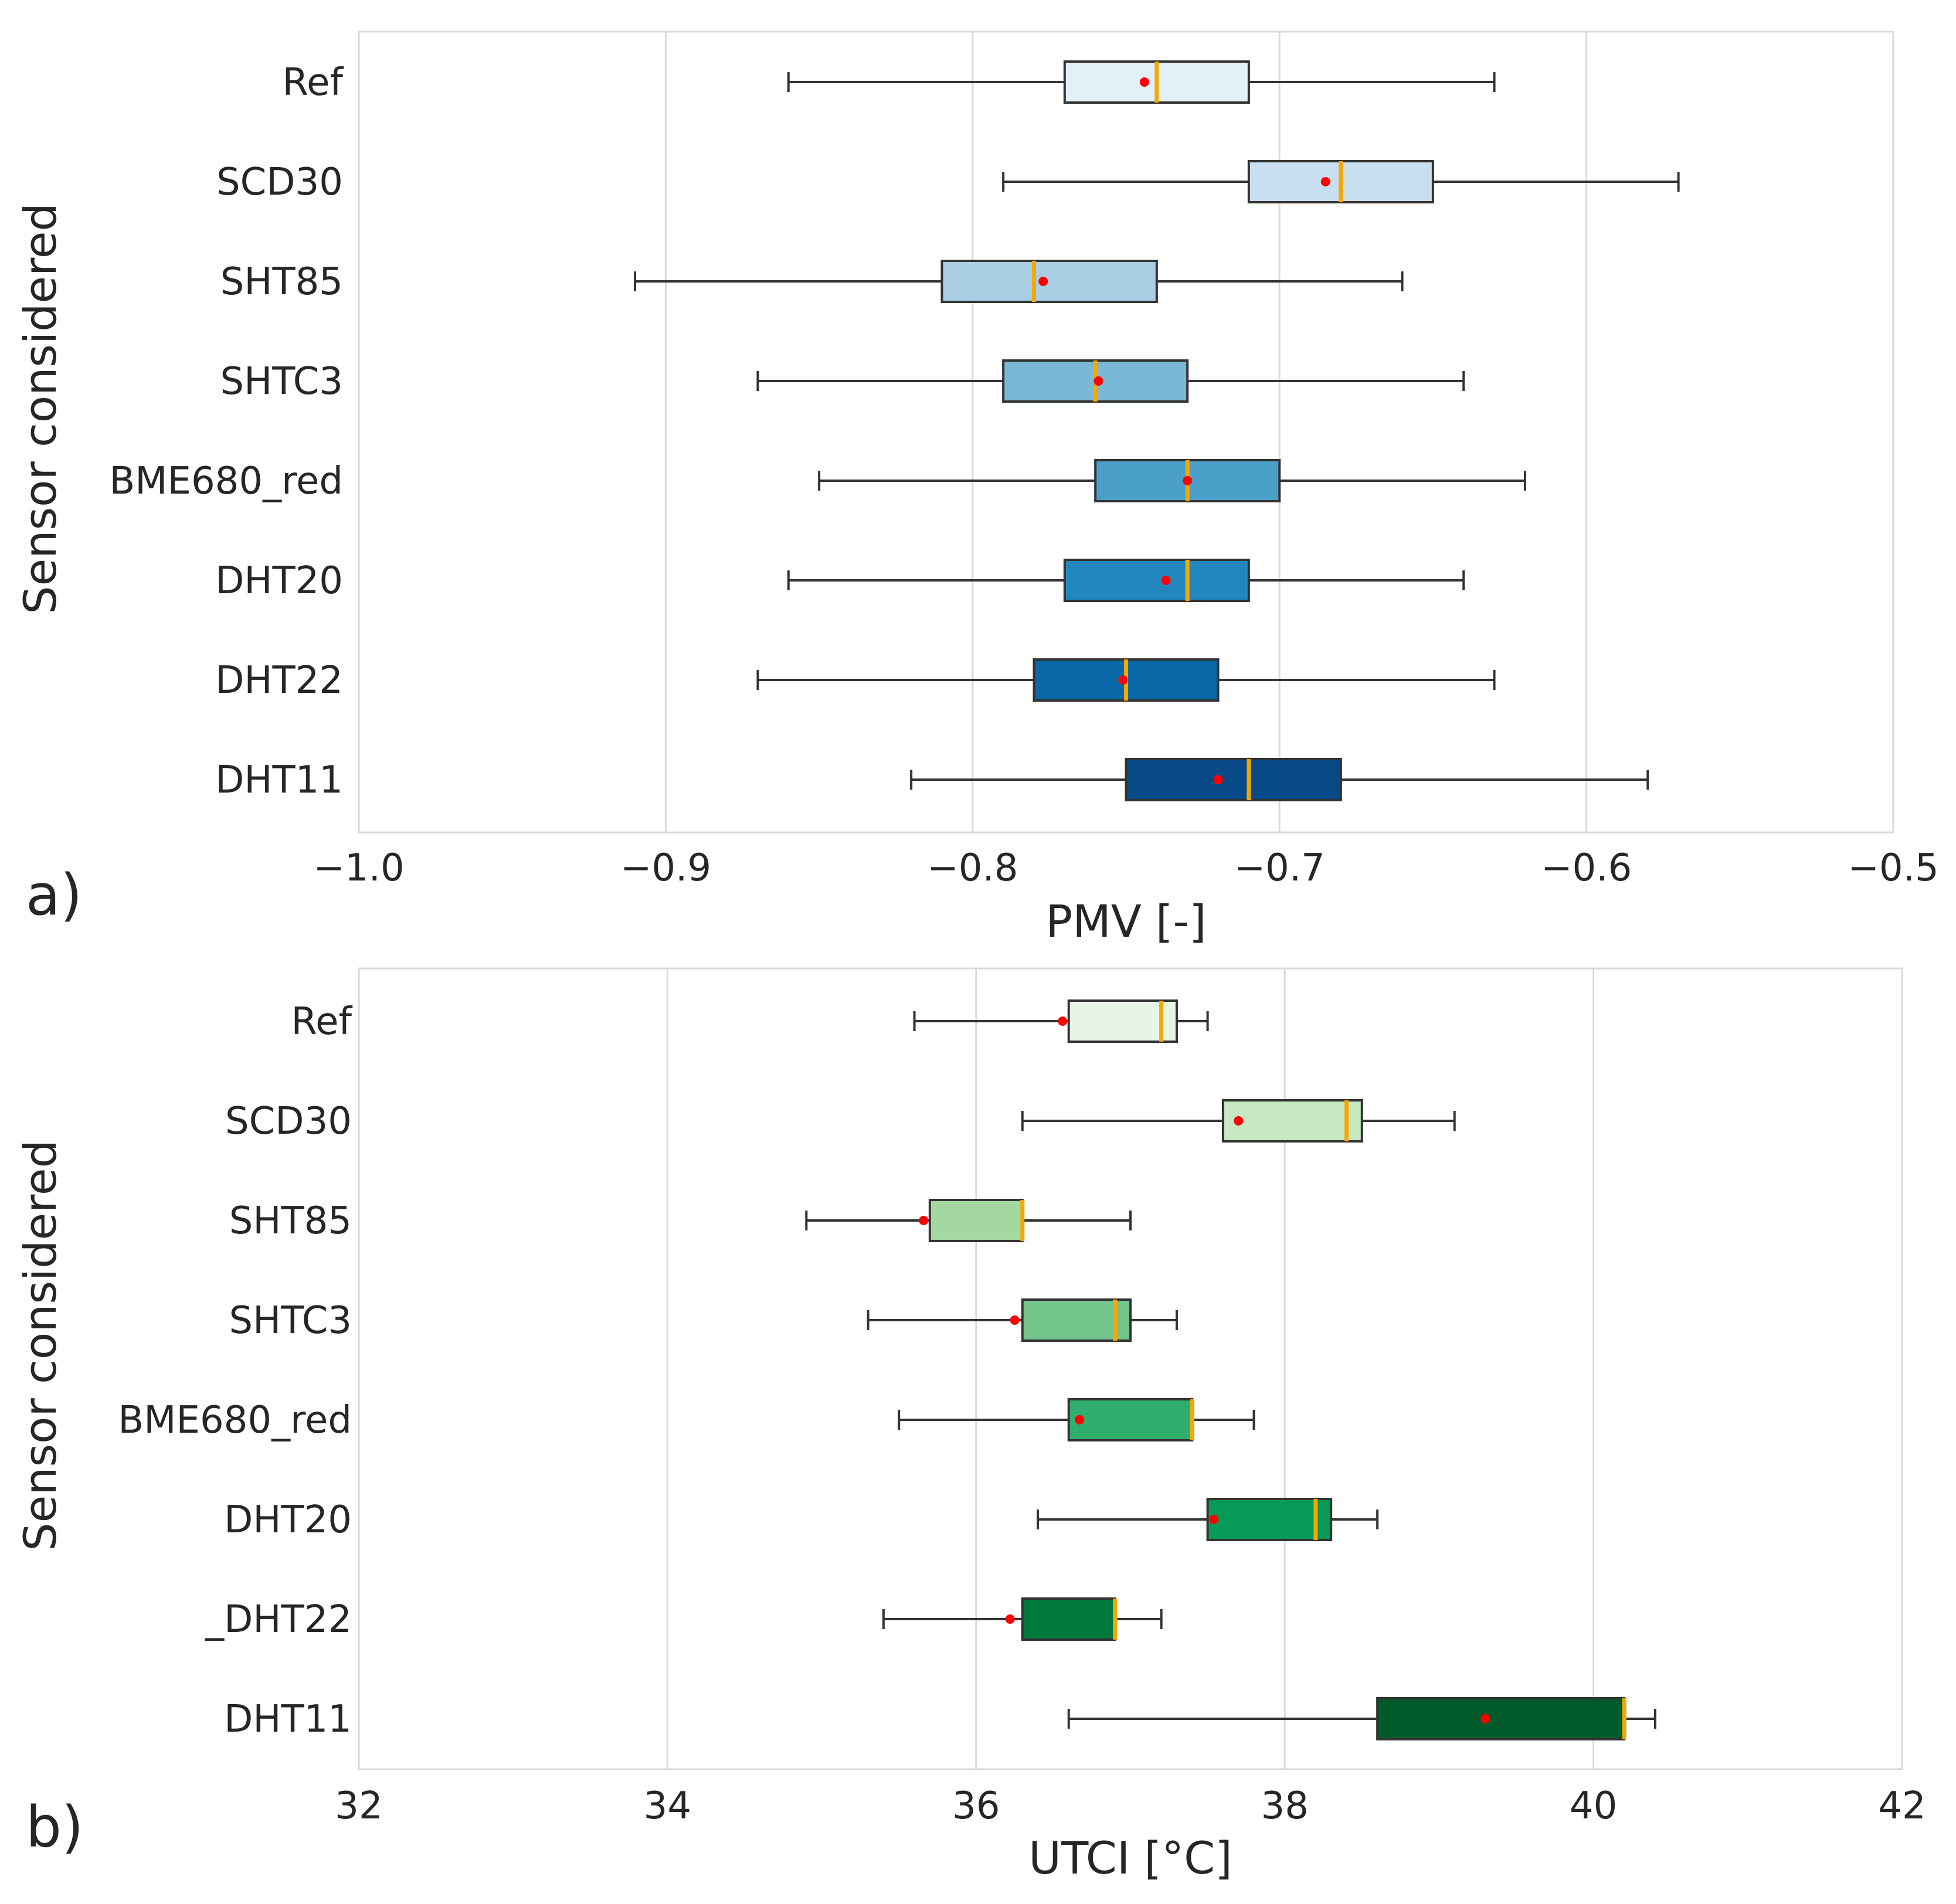 This screenshot has height=1904, width=1956. I want to click on x-tick-label: 40, so click(1593, 1806).